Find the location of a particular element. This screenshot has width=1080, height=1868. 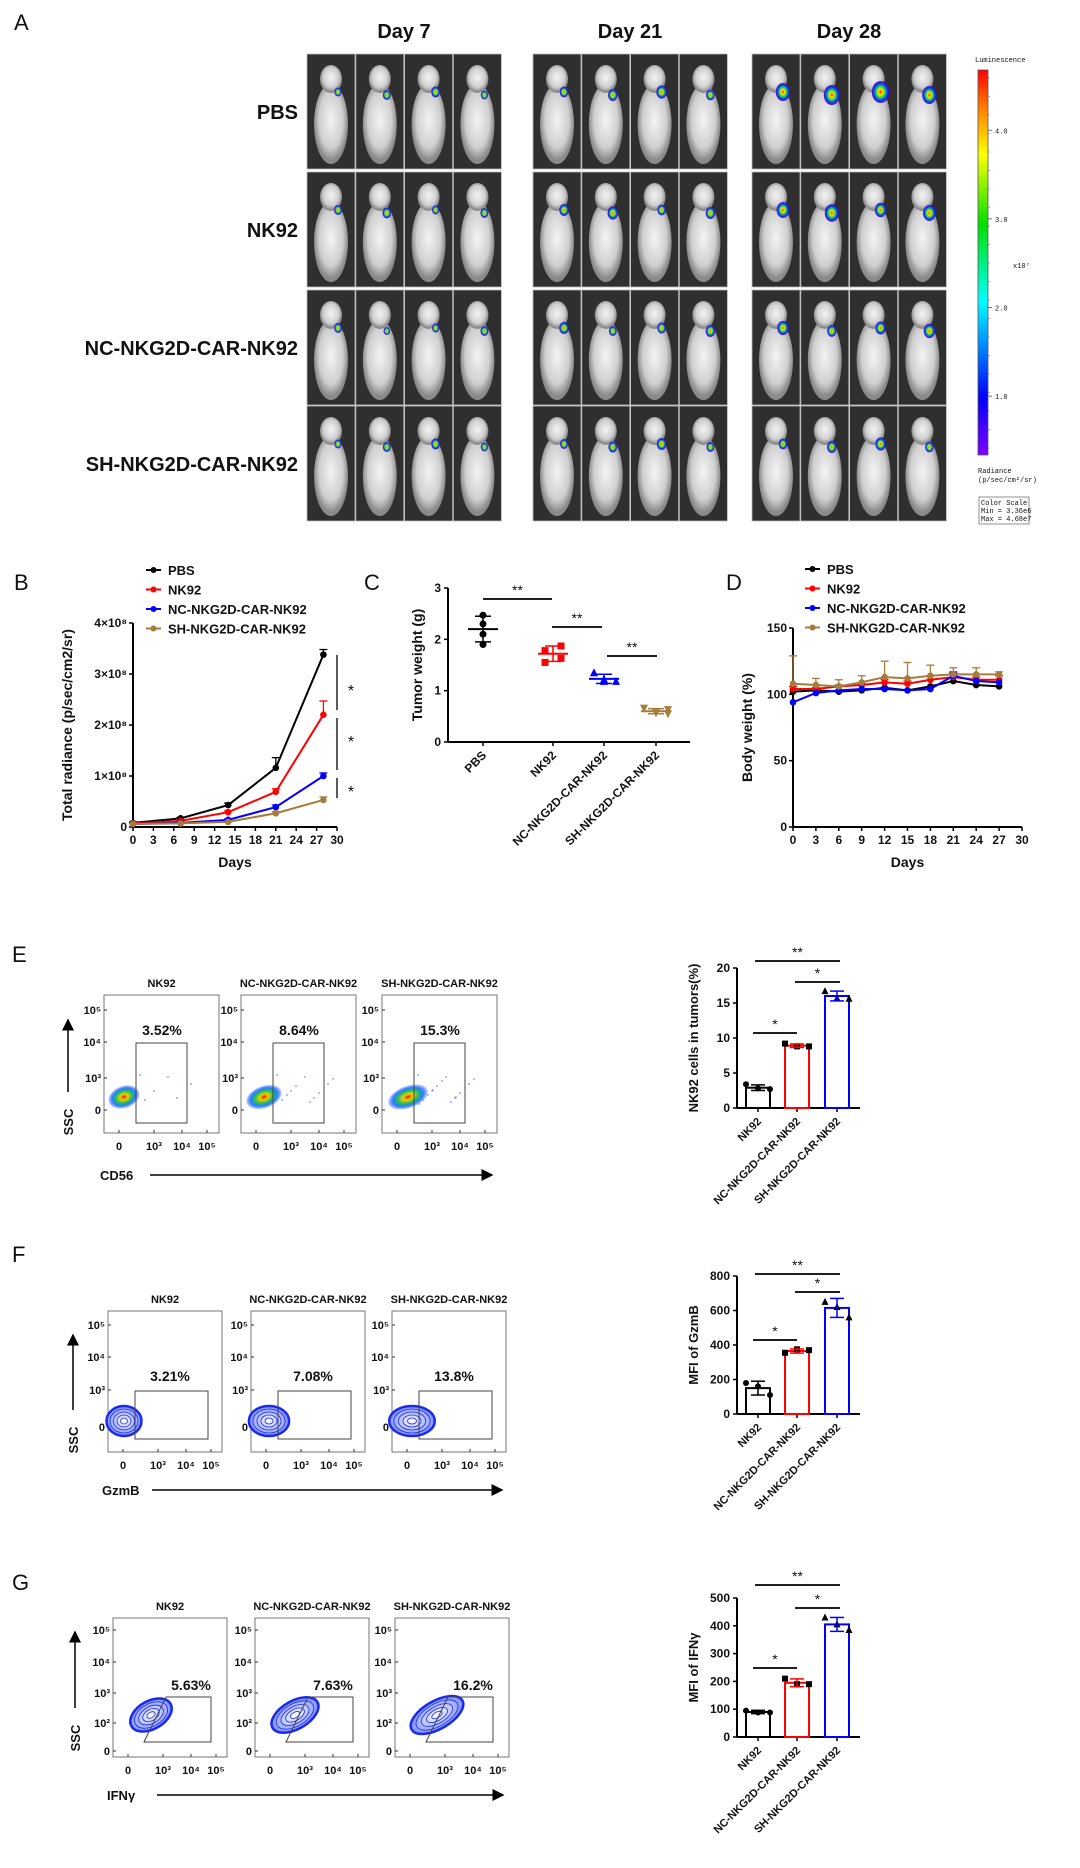

x-tick-label: 3 is located at coordinates (153, 840).